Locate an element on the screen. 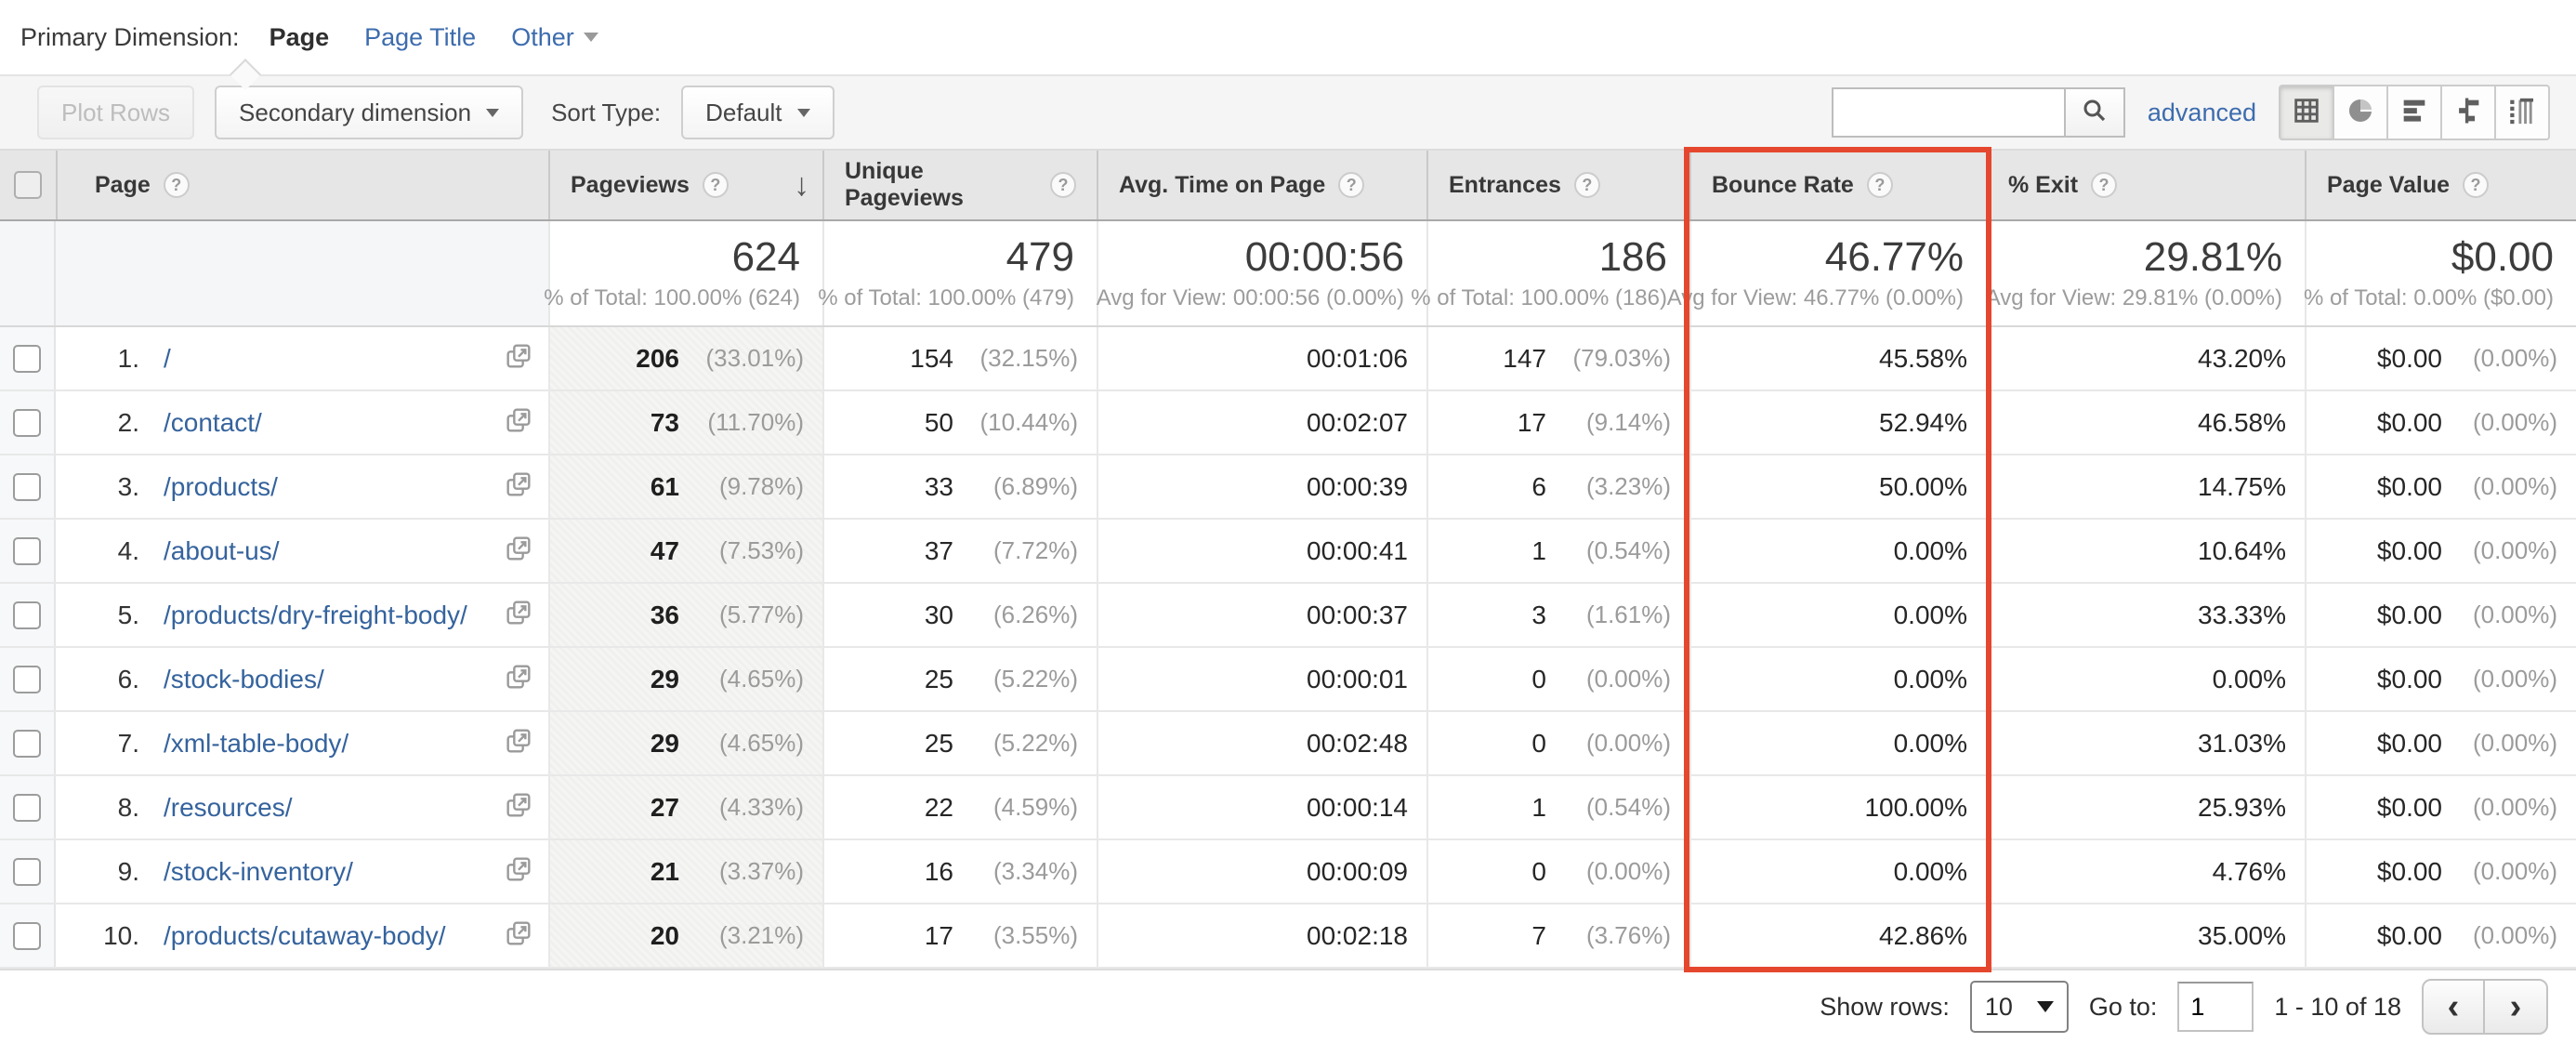  page-link: /stock-bodies/ is located at coordinates (244, 678).